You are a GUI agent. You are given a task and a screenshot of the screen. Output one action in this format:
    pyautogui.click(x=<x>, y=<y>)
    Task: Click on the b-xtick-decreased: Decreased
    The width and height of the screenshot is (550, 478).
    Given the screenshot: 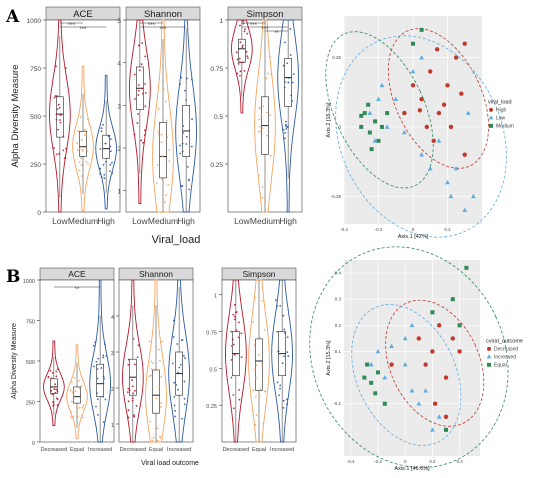 What is the action you would take?
    pyautogui.click(x=236, y=450)
    